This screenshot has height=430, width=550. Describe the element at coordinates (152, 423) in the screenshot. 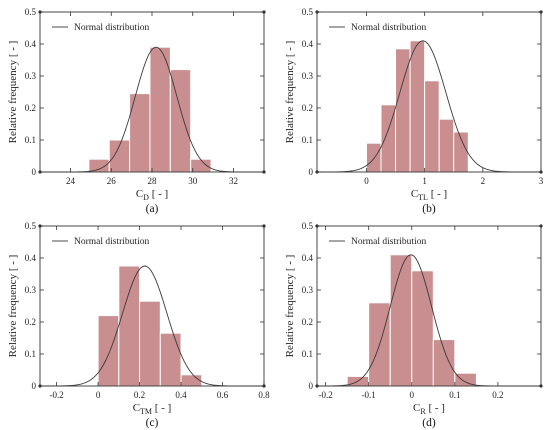

I see `panel-label: (c)` at that location.